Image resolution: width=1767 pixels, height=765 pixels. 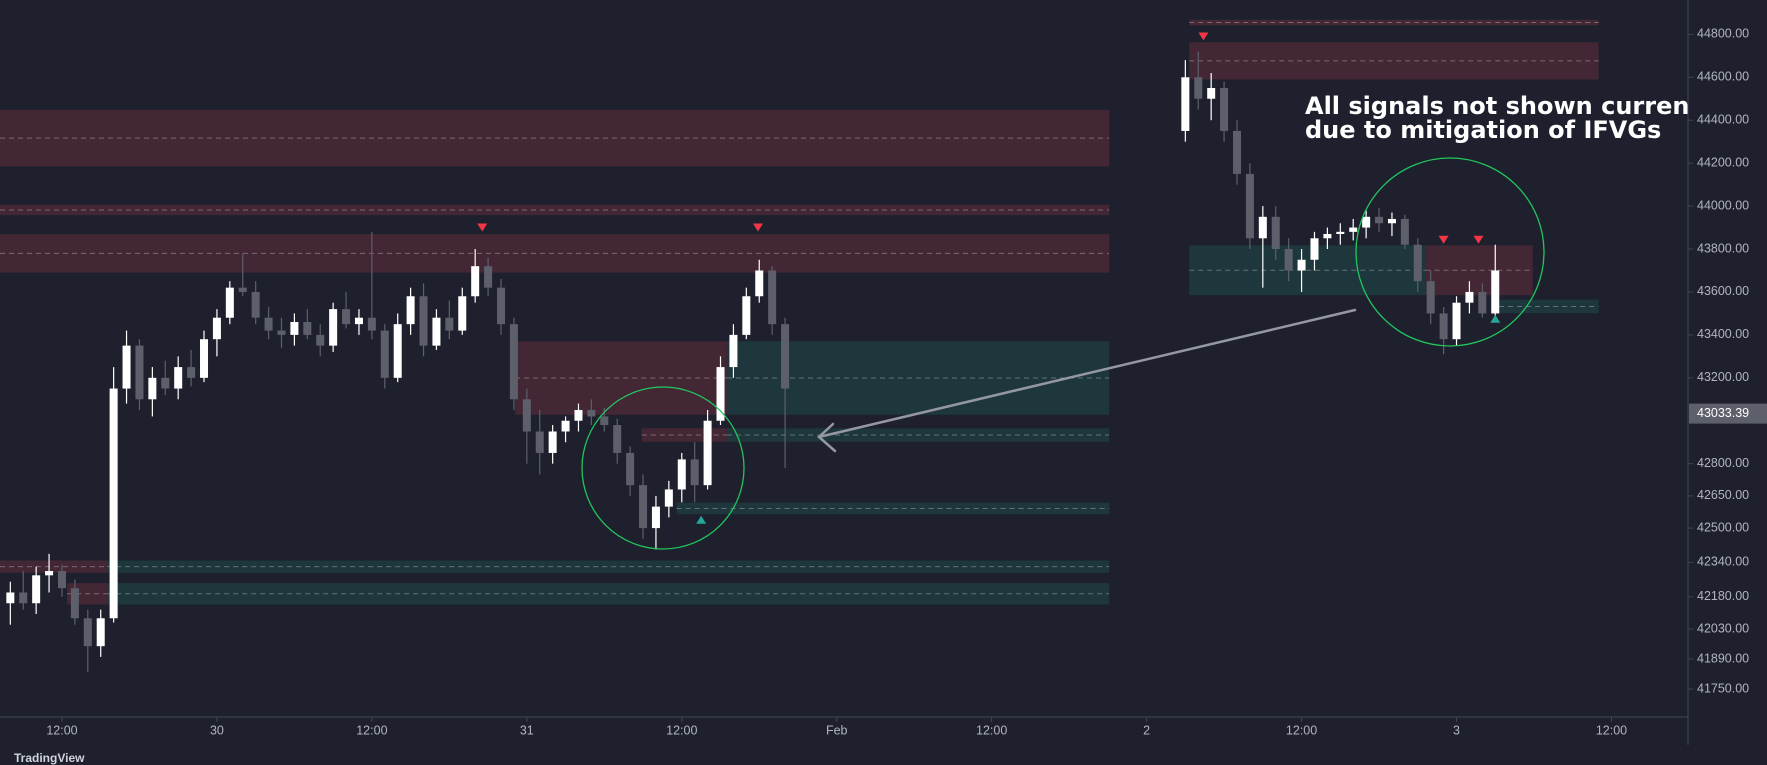 I want to click on last-price-label: 43033.39, so click(x=1723, y=413).